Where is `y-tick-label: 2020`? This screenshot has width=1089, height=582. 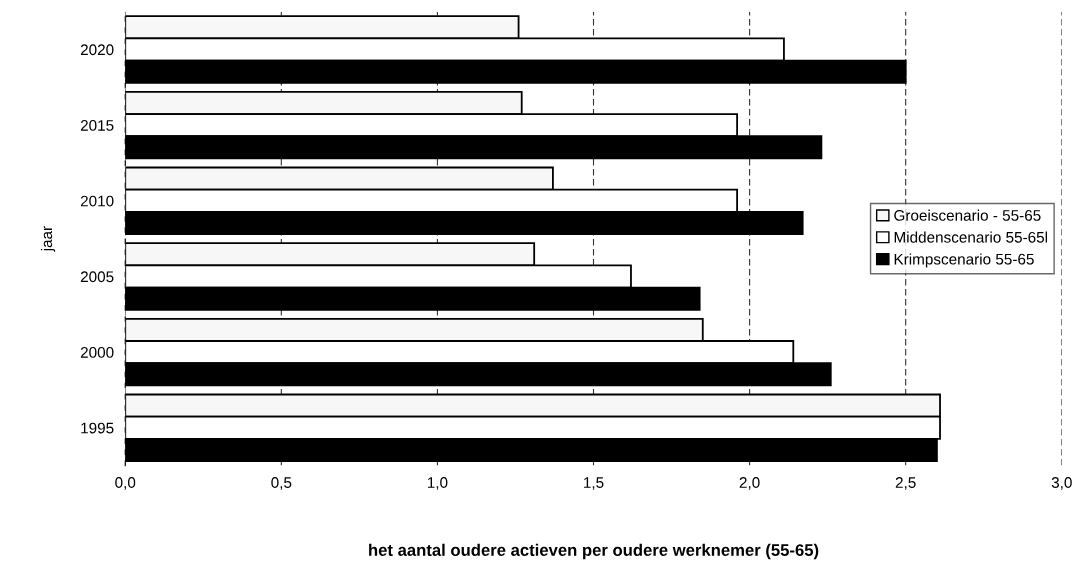
y-tick-label: 2020 is located at coordinates (97, 50).